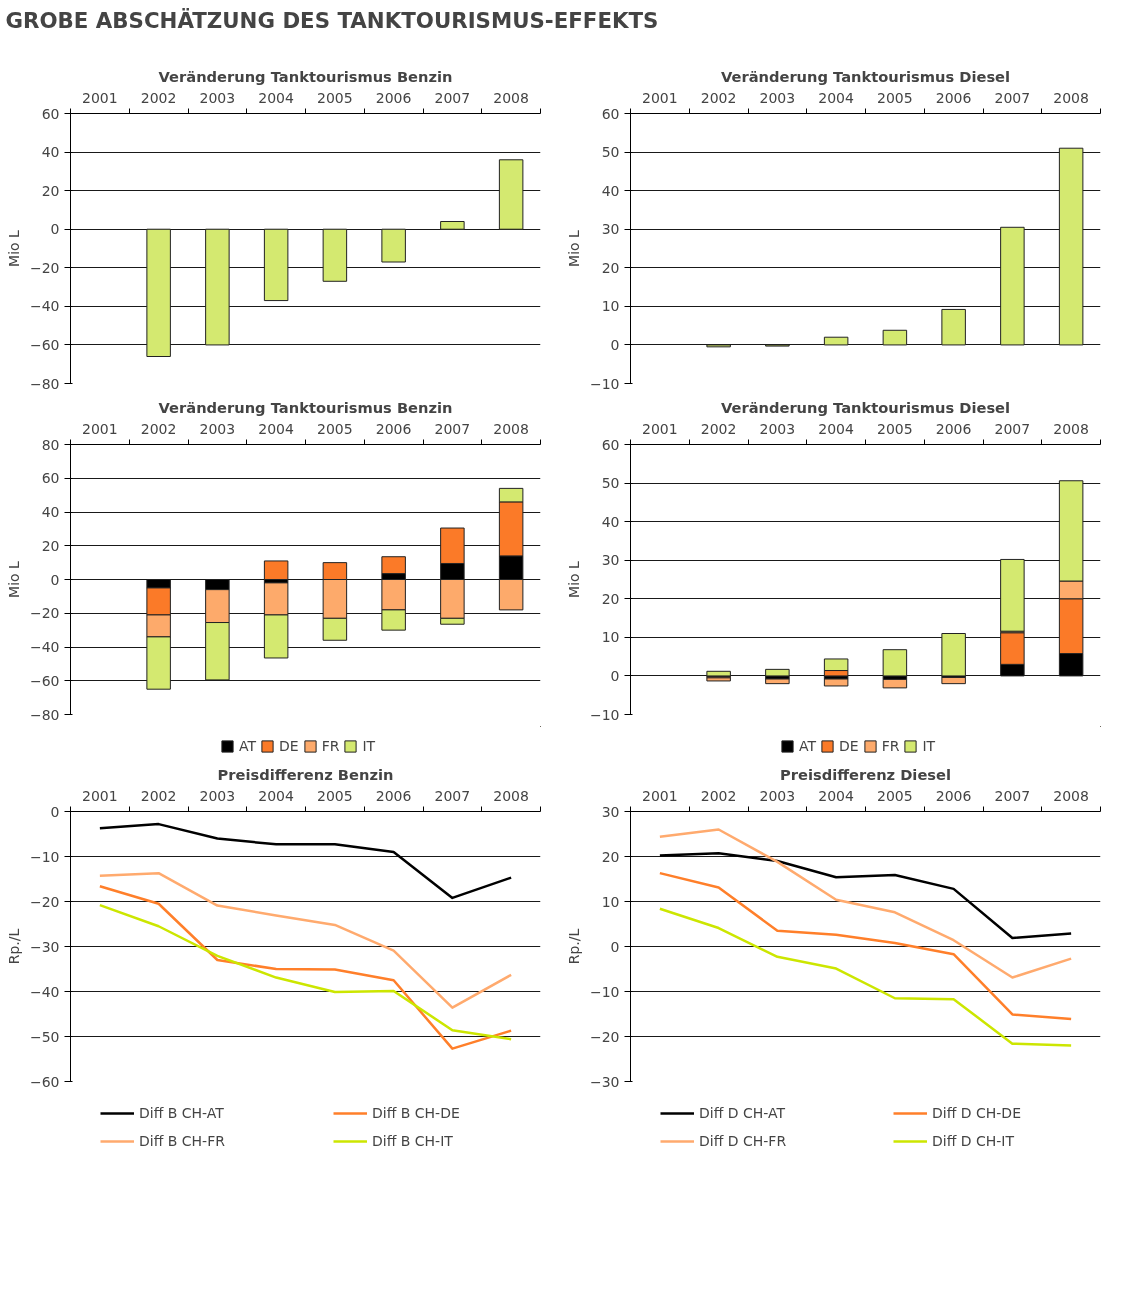 The height and width of the screenshot is (1311, 1143). What do you see at coordinates (743, 1141) in the screenshot?
I see `legend-label: Diff D CH-FR` at bounding box center [743, 1141].